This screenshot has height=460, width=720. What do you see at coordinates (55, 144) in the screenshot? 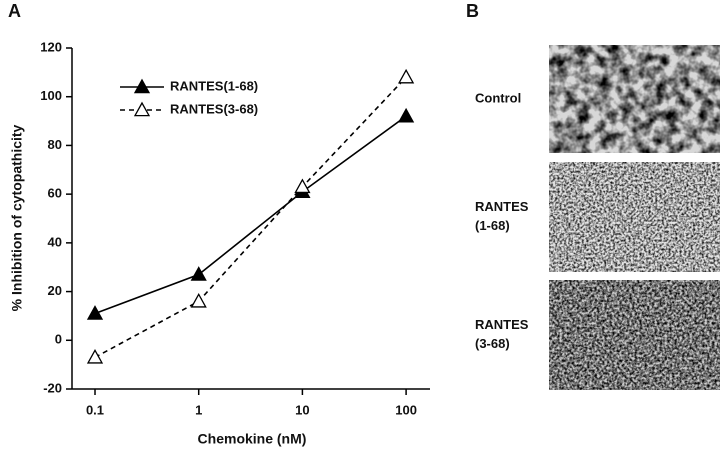
I see `y-tick-label: 80` at bounding box center [55, 144].